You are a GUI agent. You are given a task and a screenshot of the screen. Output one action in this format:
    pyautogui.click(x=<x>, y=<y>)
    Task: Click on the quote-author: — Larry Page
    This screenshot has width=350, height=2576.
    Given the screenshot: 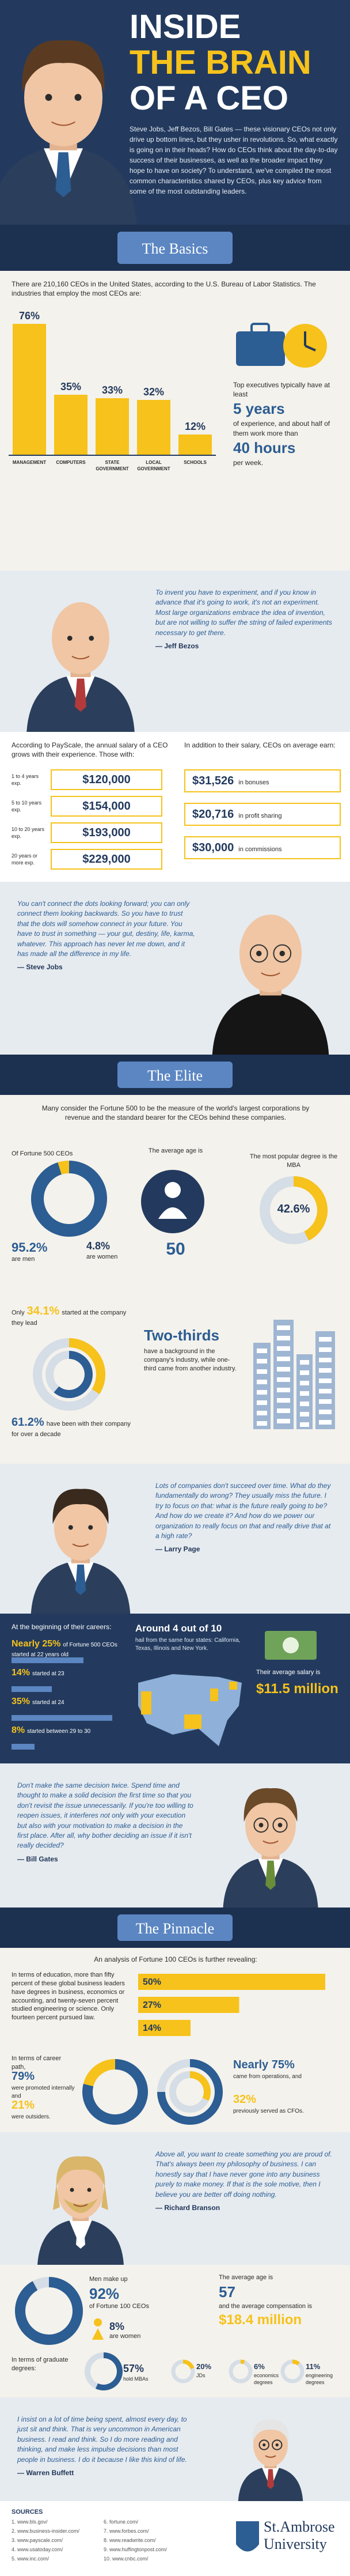 What is the action you would take?
    pyautogui.click(x=178, y=1550)
    